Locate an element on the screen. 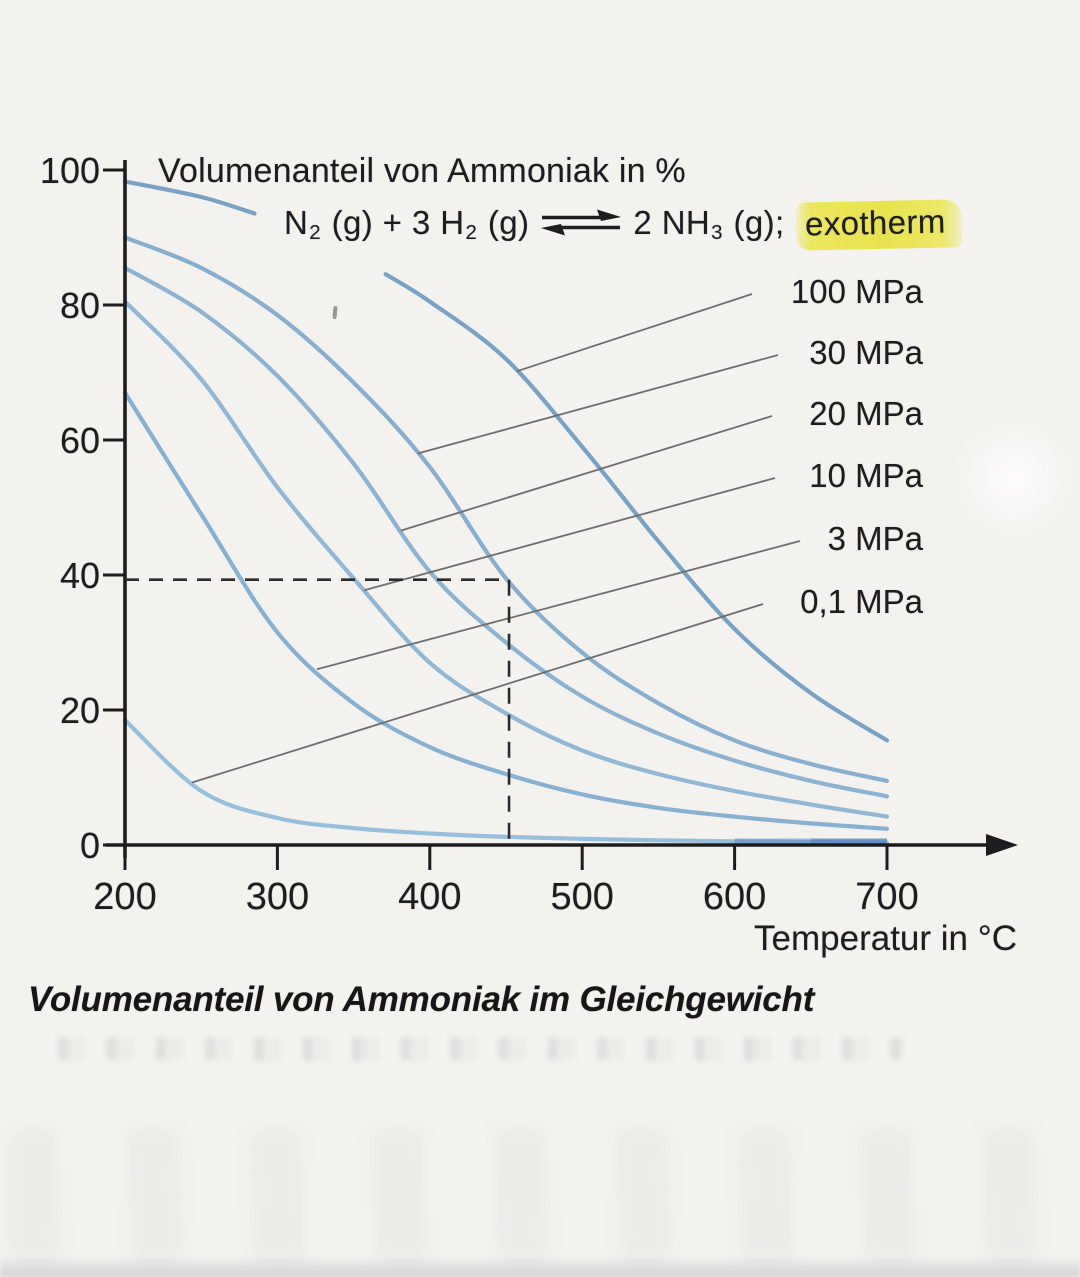 This screenshot has width=1080, height=1277. legend-leader-line-30-mpa is located at coordinates (598, 404).